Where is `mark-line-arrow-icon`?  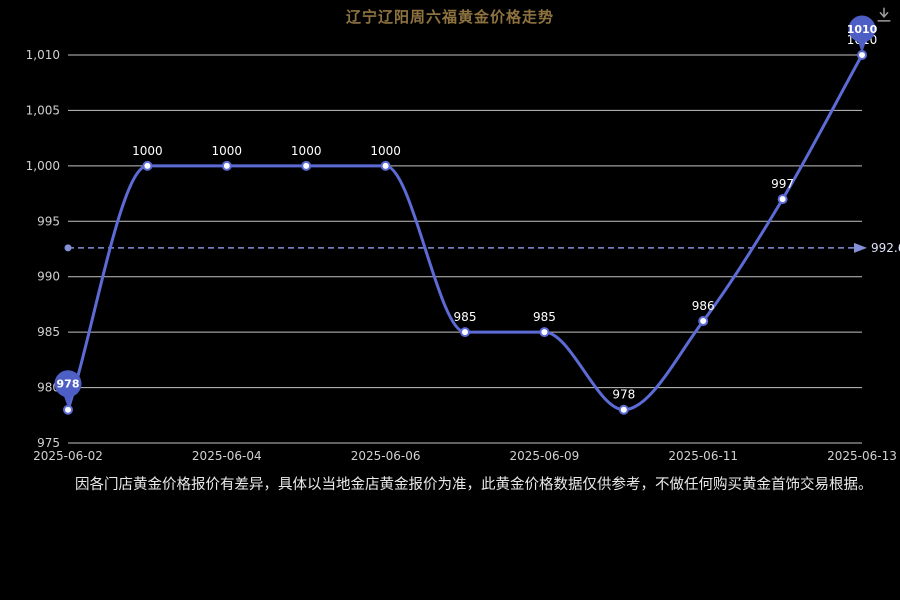 mark-line-arrow-icon is located at coordinates (860, 247).